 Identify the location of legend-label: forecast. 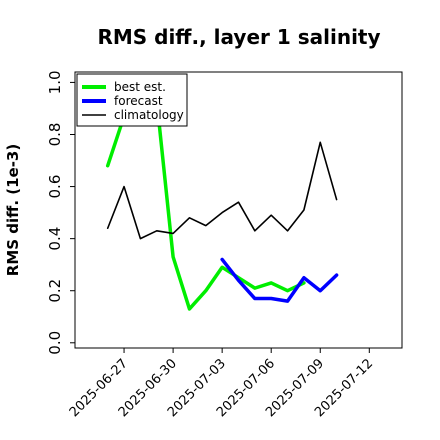
(138, 101).